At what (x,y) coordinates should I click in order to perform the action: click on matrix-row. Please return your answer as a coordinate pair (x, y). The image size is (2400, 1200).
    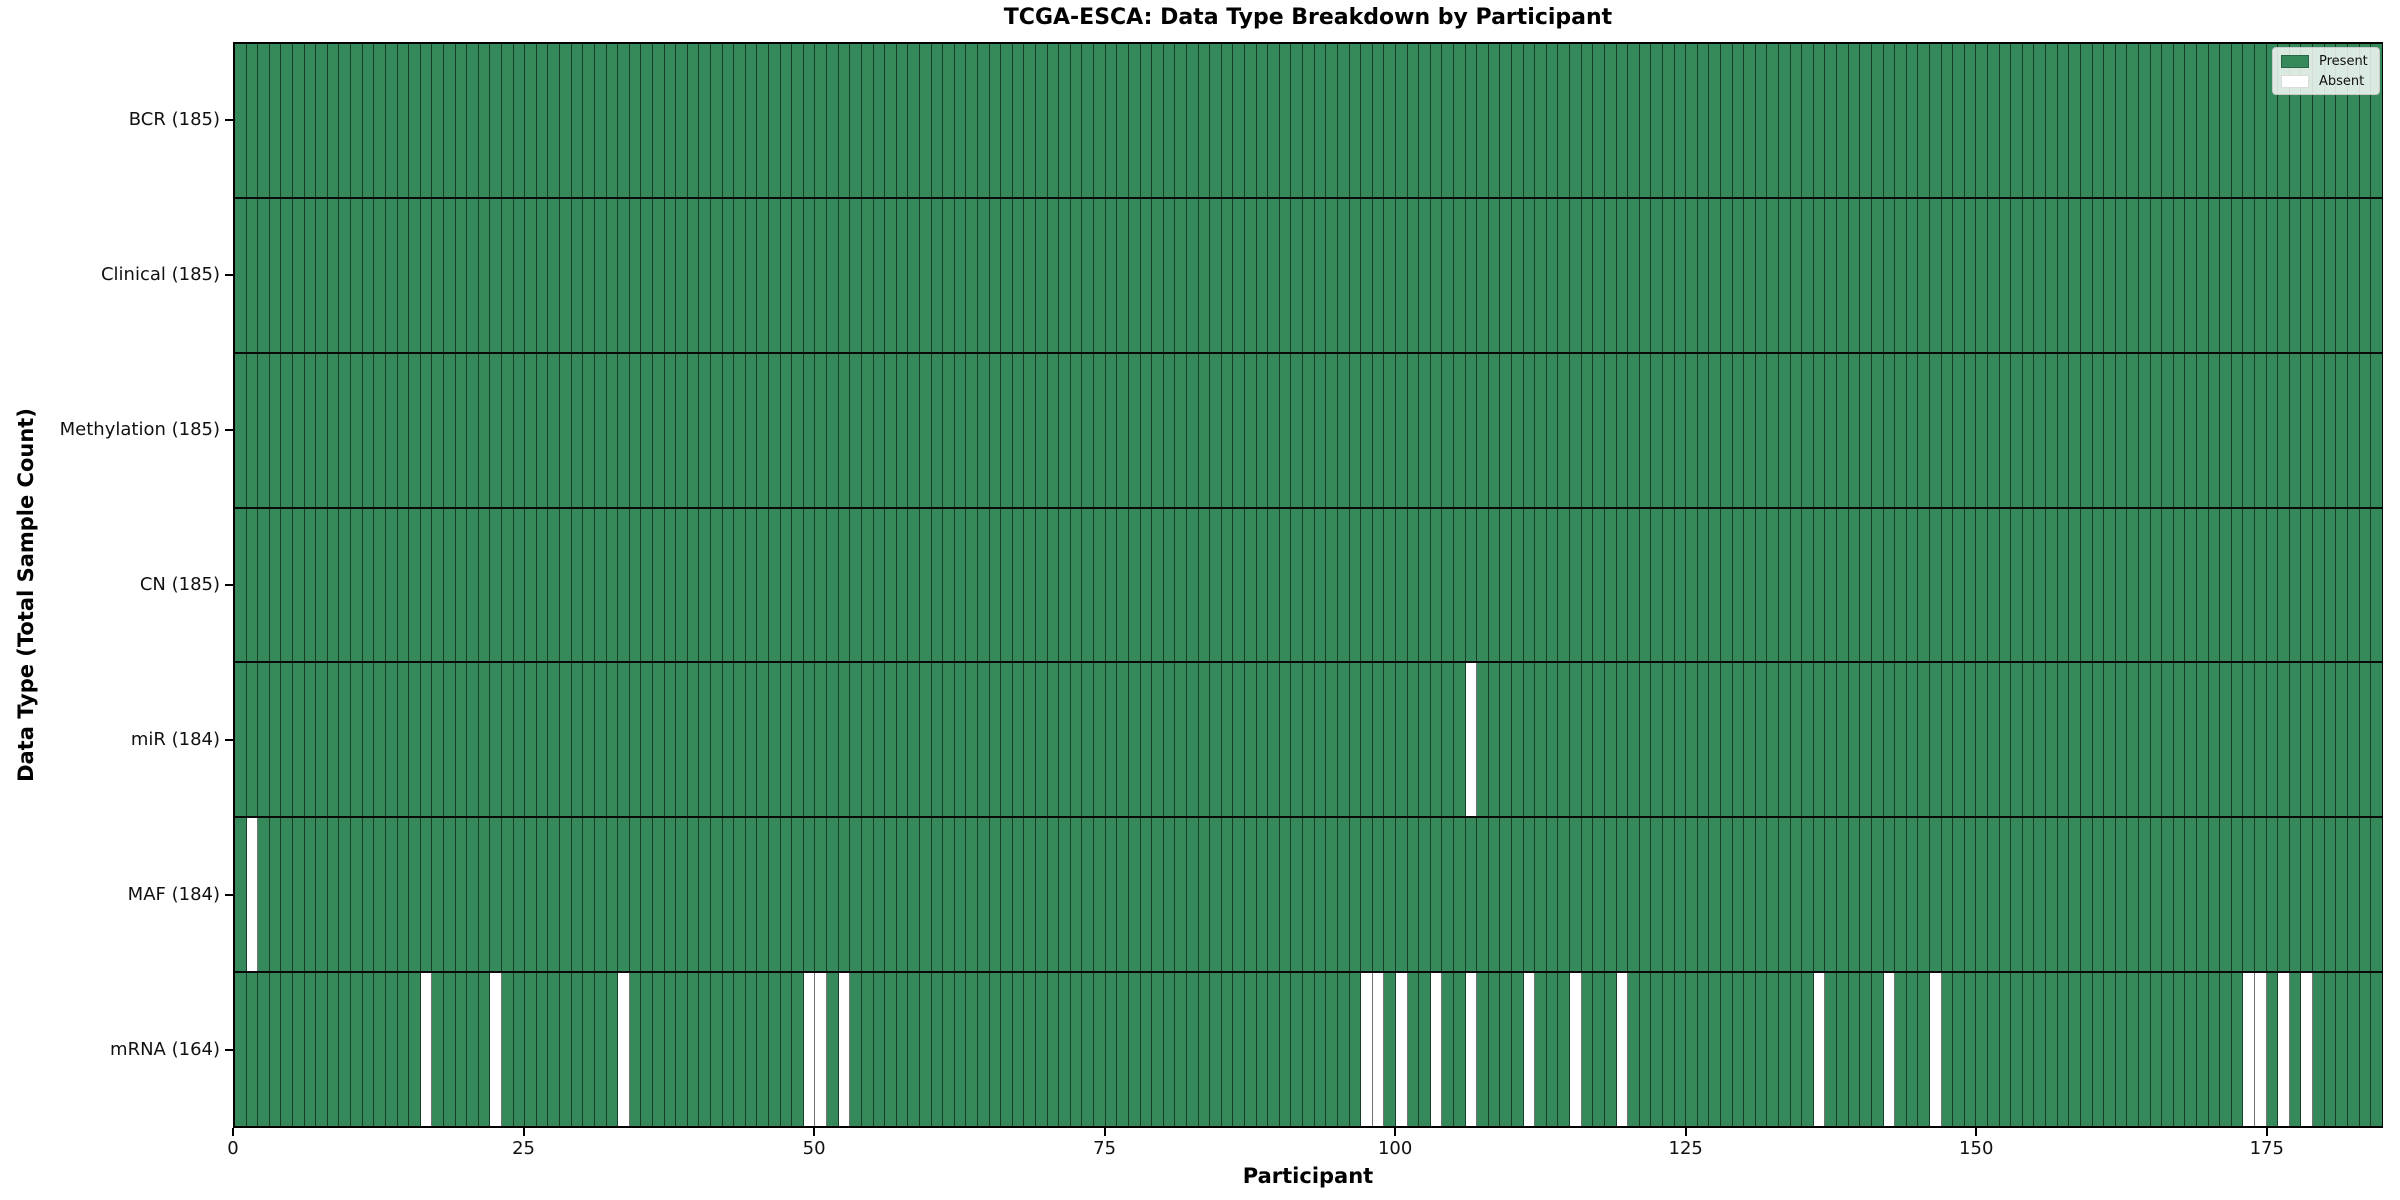
    Looking at the image, I should click on (1308, 586).